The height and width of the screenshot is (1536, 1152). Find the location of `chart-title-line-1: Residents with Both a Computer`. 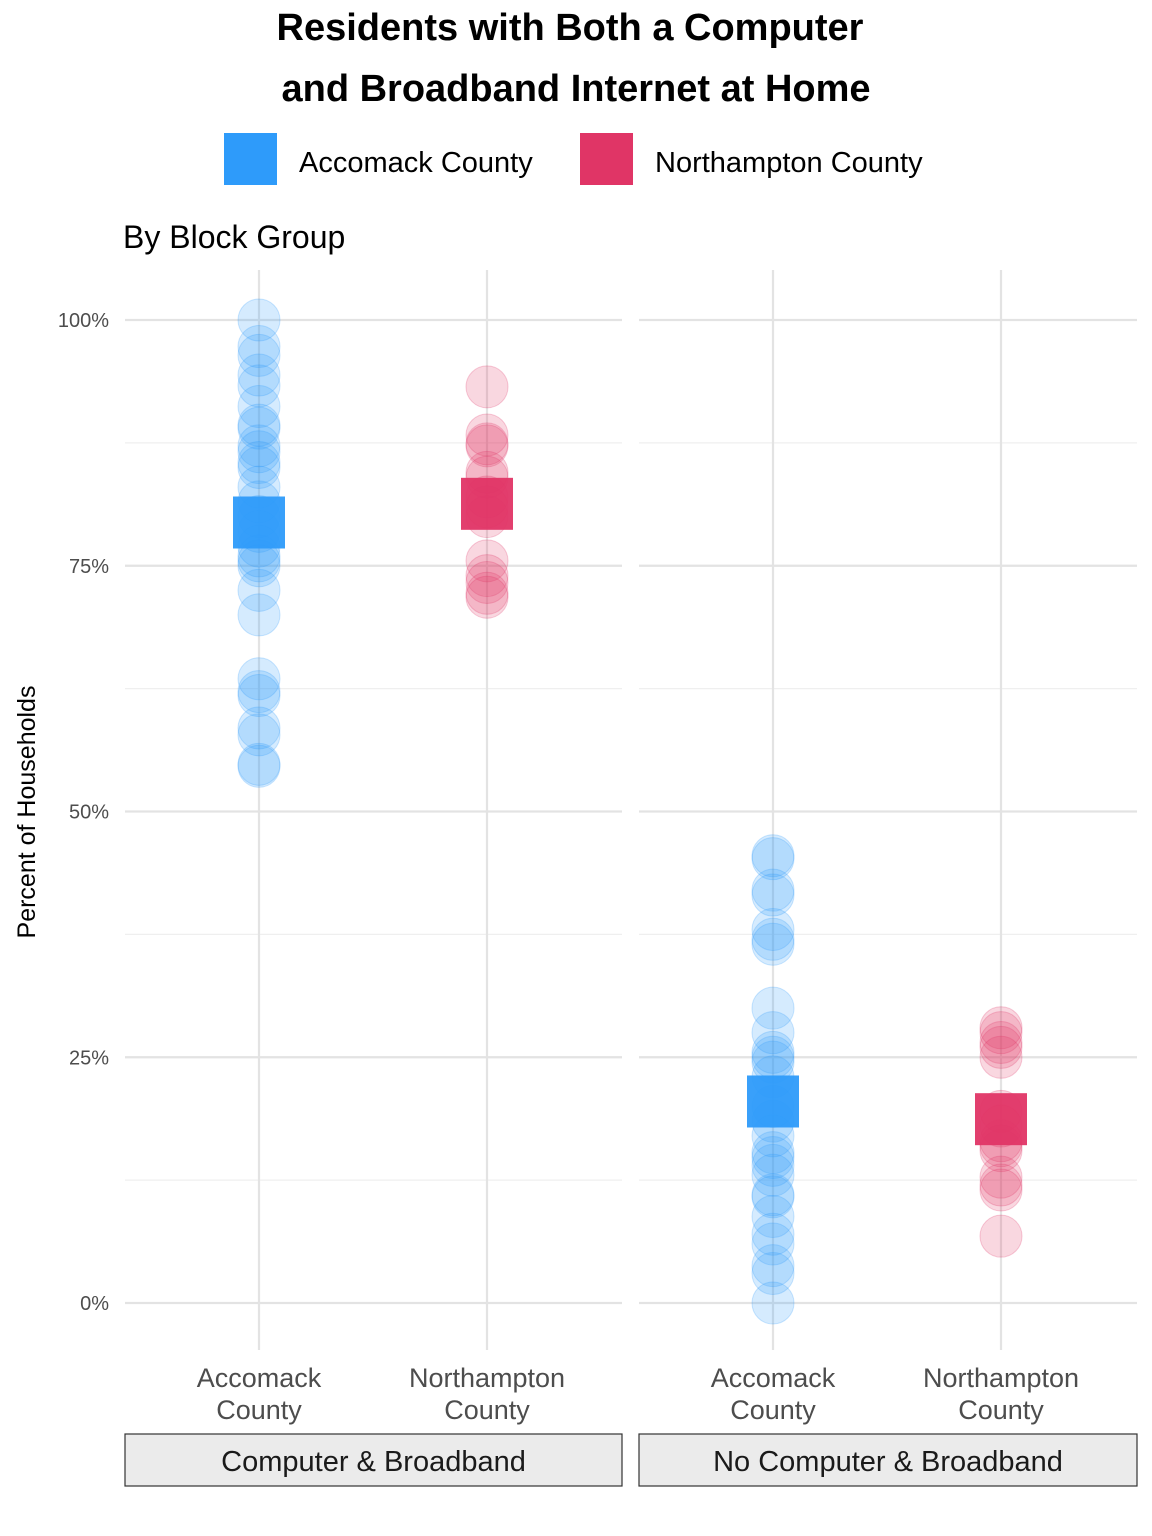

chart-title-line-1: Residents with Both a Computer is located at coordinates (570, 28).